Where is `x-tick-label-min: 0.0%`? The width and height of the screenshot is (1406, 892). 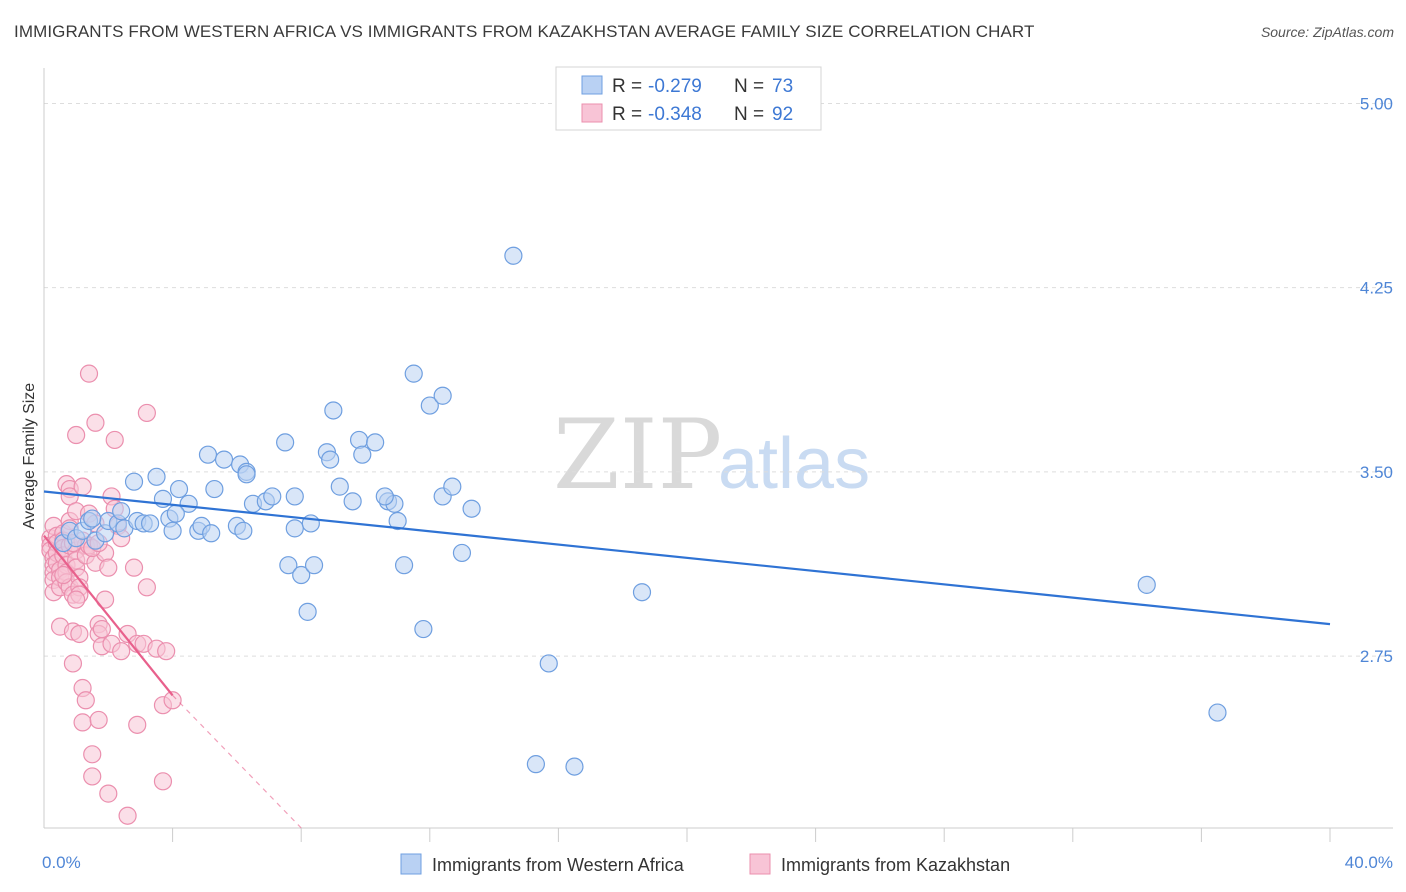
x-tick-label-min: 0.0% is located at coordinates (61, 862).